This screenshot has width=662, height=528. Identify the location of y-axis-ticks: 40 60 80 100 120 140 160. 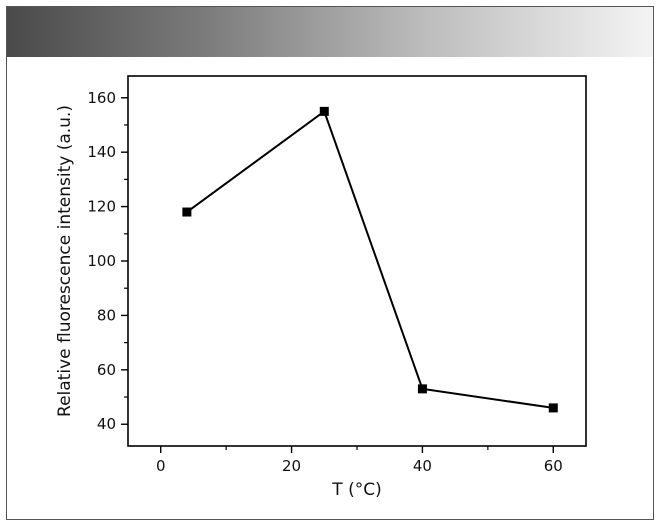
(107, 261).